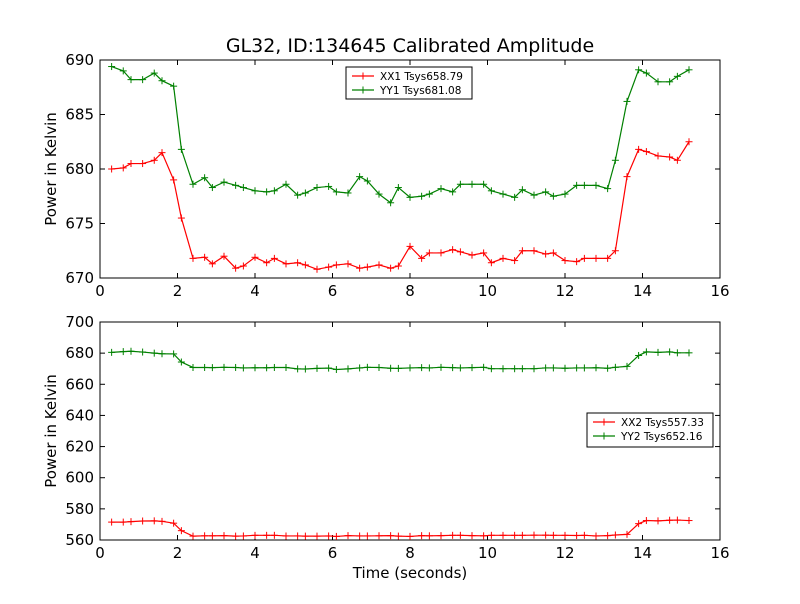 The height and width of the screenshot is (604, 800). Describe the element at coordinates (420, 91) in the screenshot. I see `legend-label: YY1 Tsys681.08` at that location.